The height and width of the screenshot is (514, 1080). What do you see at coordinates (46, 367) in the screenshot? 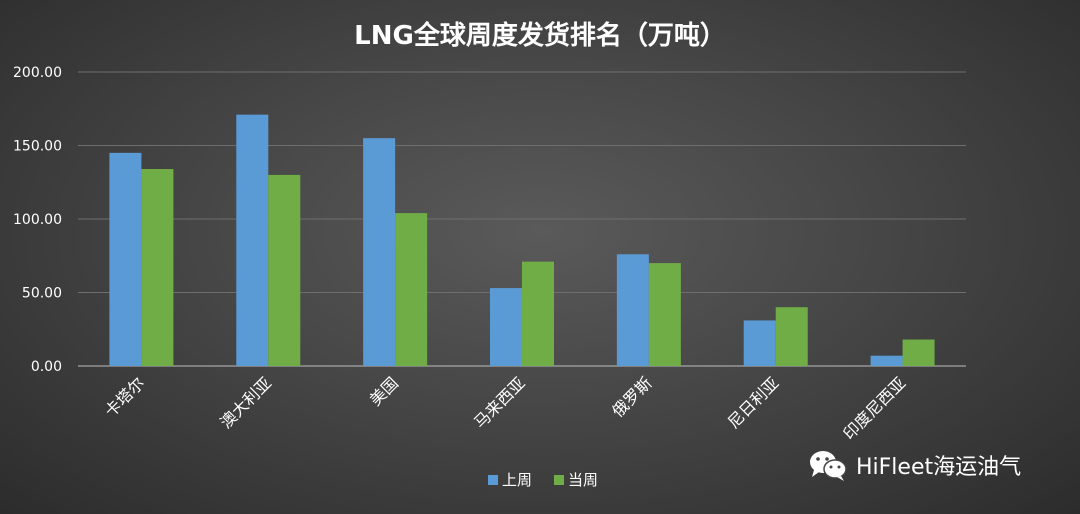
I see `y-tick-label: 0.00` at bounding box center [46, 367].